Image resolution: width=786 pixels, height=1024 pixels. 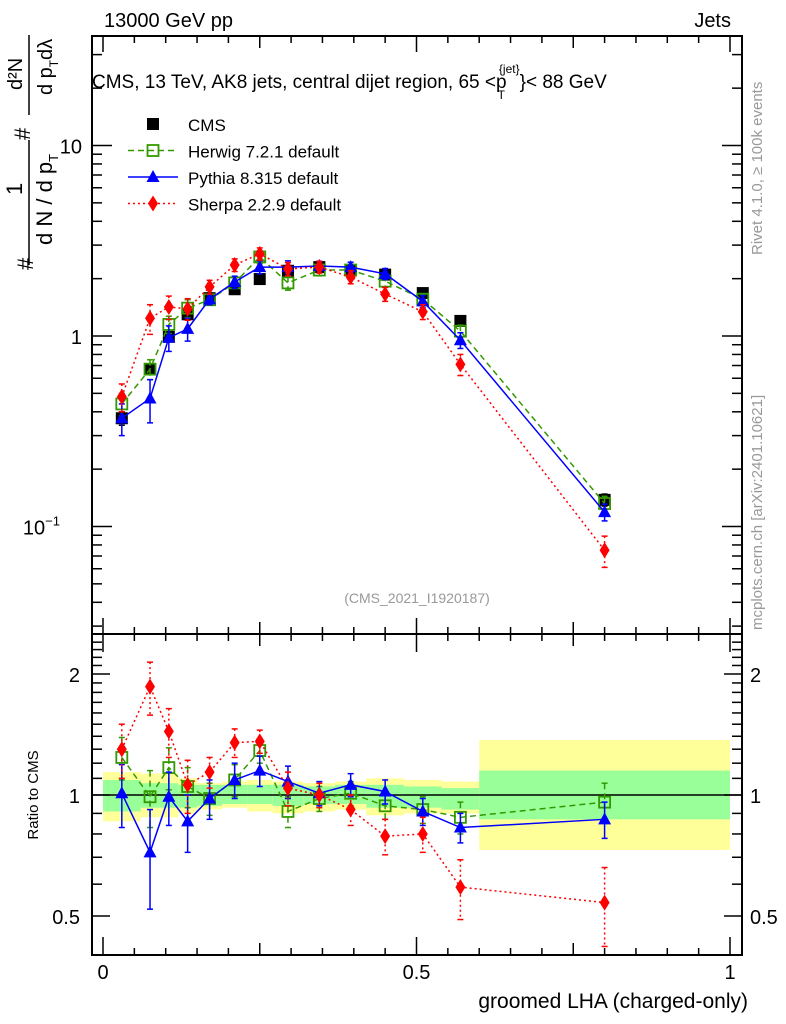 I want to click on ylabel-denominator: d N / d pT, so click(x=46, y=199).